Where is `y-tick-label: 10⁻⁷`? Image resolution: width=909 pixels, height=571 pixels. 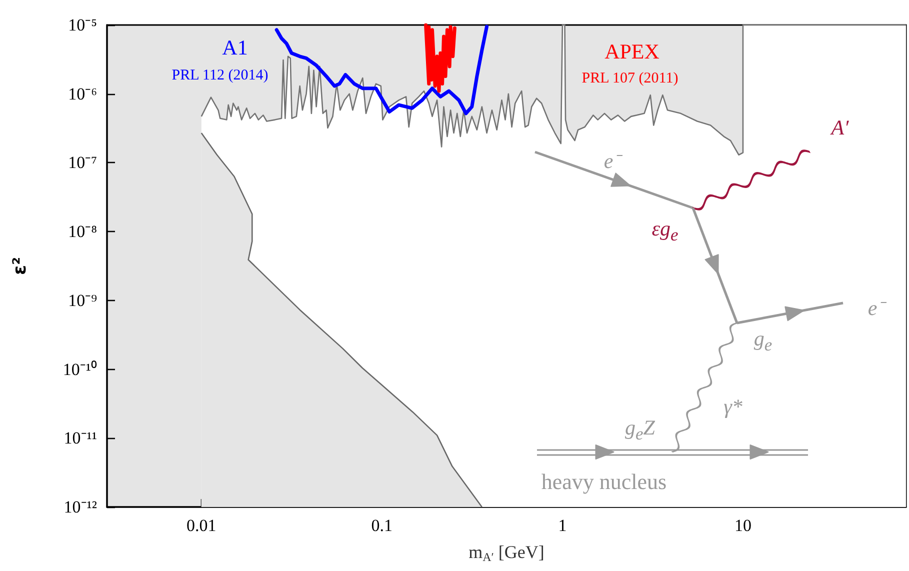 y-tick-label: 10⁻⁷ is located at coordinates (83, 162).